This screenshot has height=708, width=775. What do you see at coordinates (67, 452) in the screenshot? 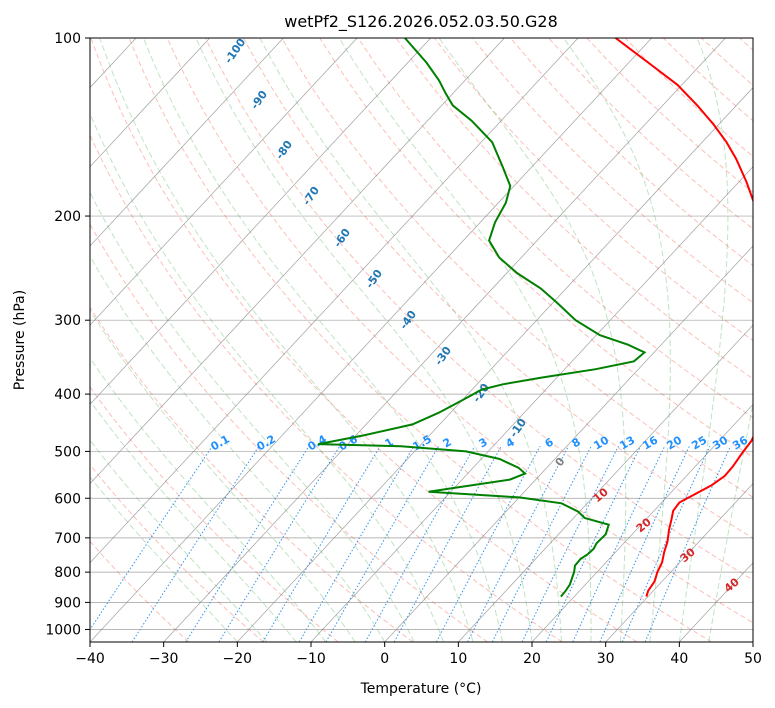
I see `y-tick-label: 500` at bounding box center [67, 452].